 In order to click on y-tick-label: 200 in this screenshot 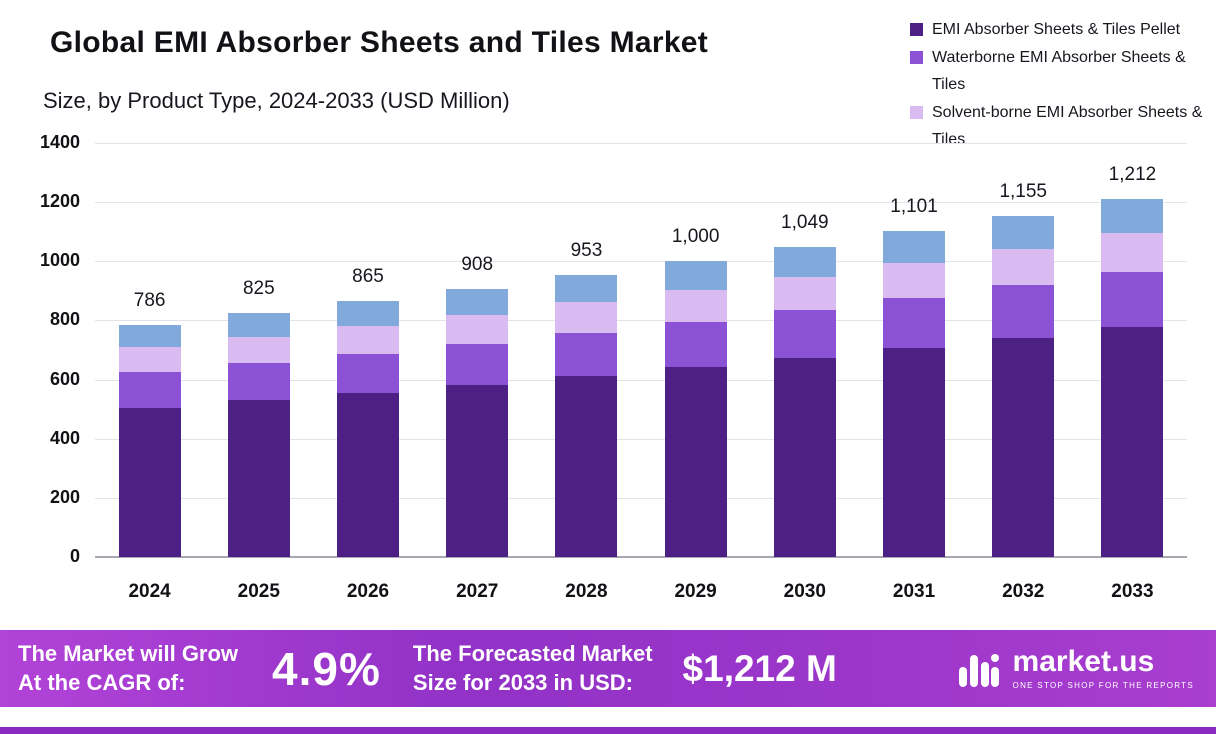, I will do `click(64, 496)`.